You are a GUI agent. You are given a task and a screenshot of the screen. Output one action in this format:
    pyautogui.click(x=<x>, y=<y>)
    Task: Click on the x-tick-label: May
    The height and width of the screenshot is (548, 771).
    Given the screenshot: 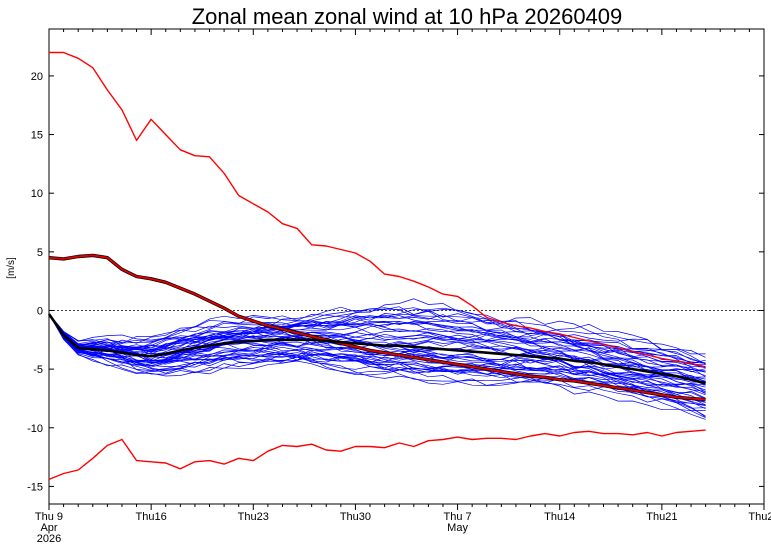 What is the action you would take?
    pyautogui.click(x=457, y=528)
    